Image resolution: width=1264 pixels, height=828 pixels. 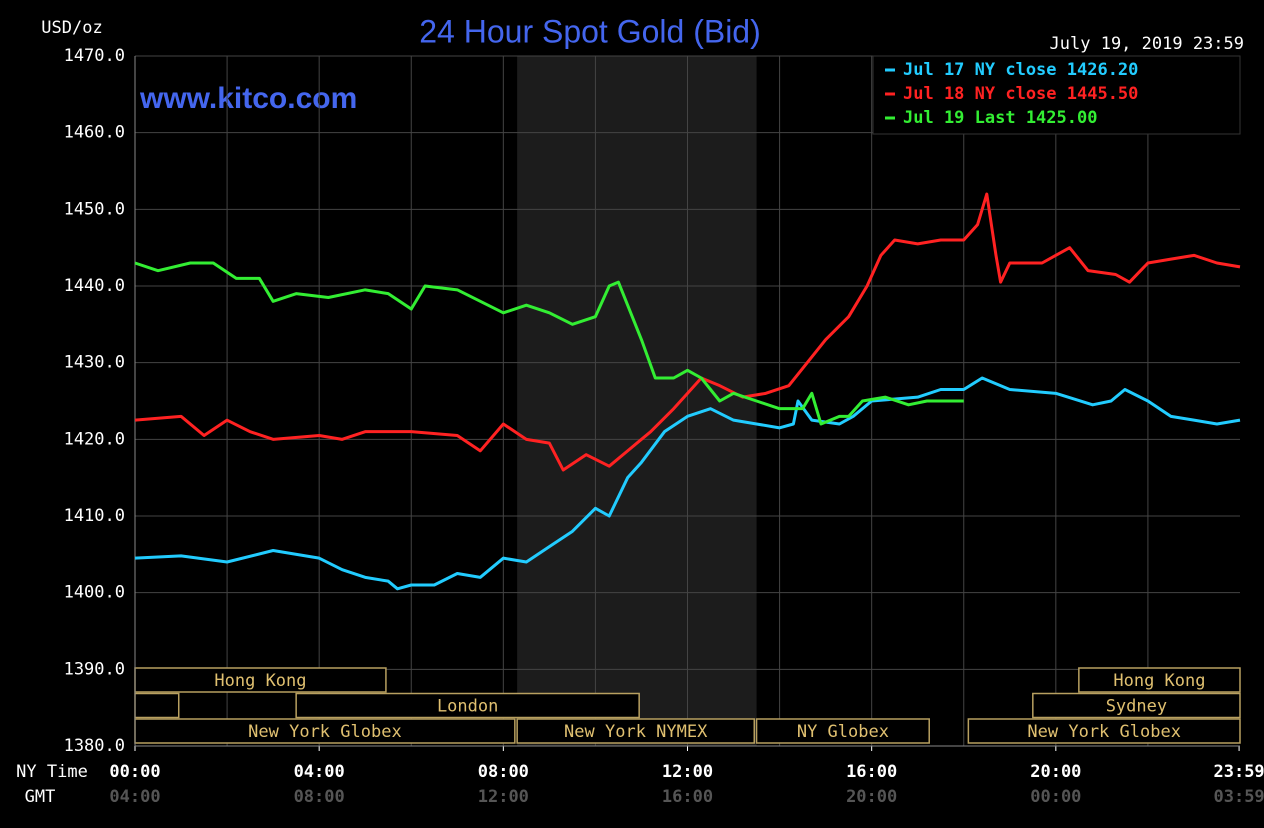 I want to click on session-label: NY Globex, so click(x=843, y=732).